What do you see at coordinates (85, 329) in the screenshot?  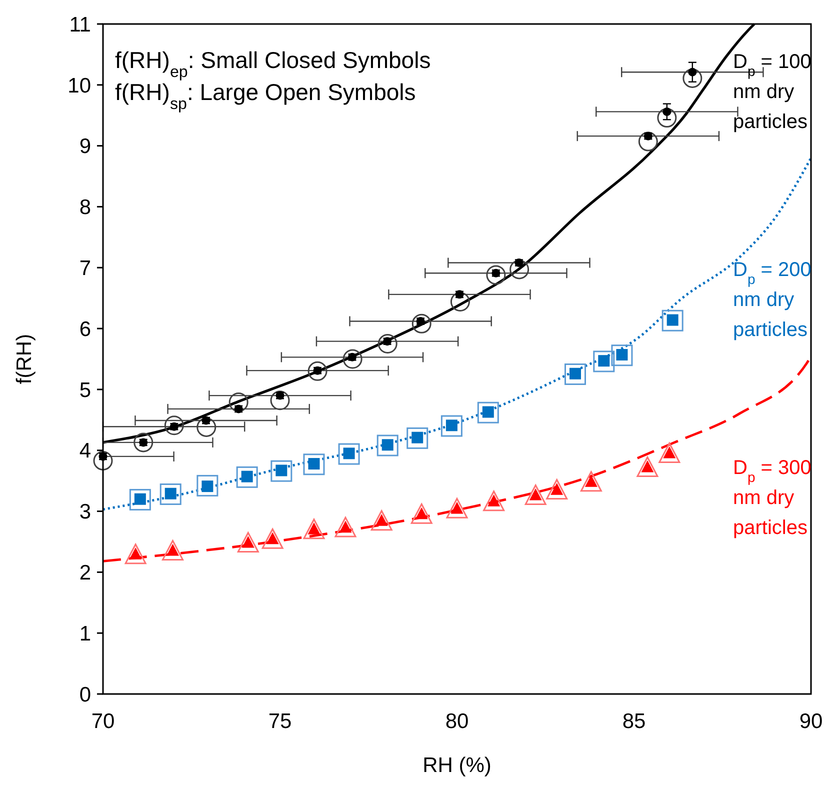 I see `y-tick-label: 6` at bounding box center [85, 329].